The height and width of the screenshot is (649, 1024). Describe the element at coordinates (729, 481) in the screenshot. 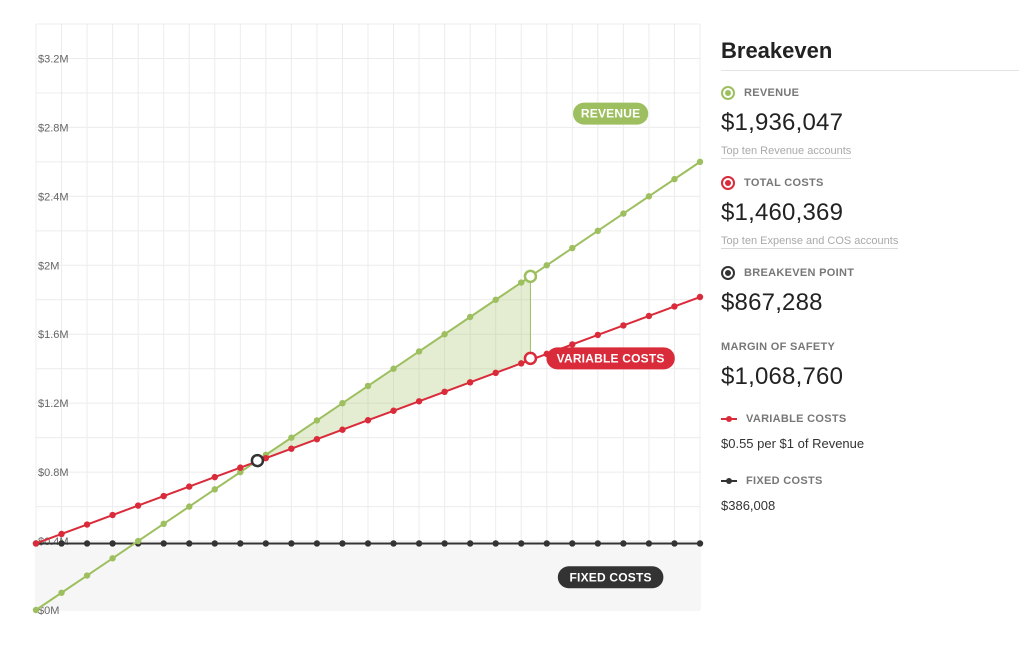

I see `fixed-costs-line-icon` at that location.